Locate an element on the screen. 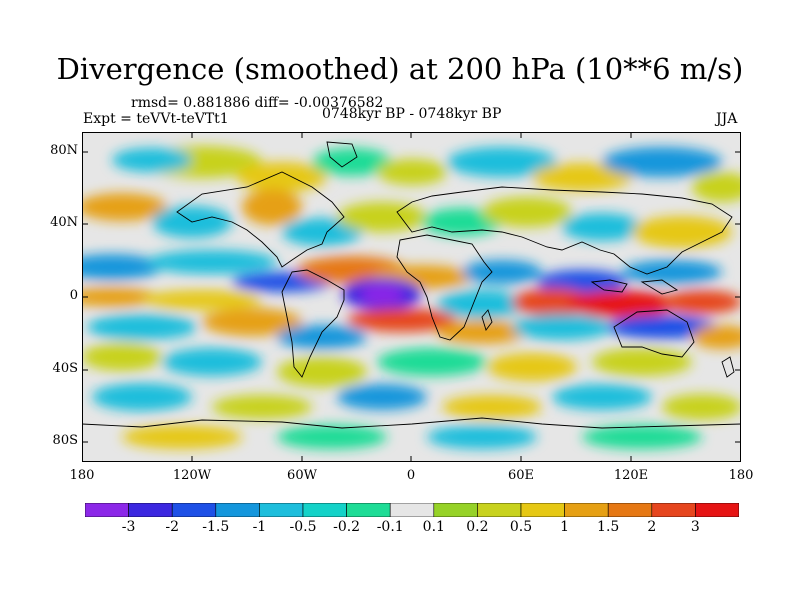 This screenshot has height=600, width=800. colorbar-label: -1.5 is located at coordinates (216, 527).